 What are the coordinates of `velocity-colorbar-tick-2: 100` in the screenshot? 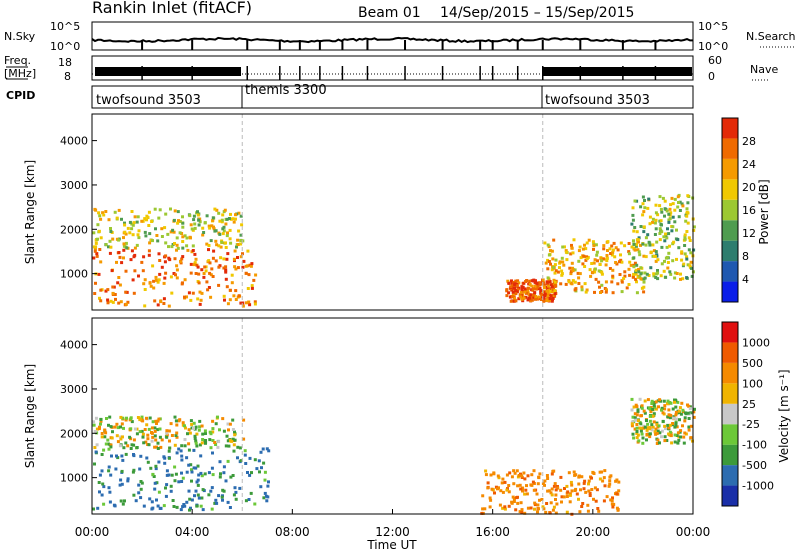 It's located at (752, 383).